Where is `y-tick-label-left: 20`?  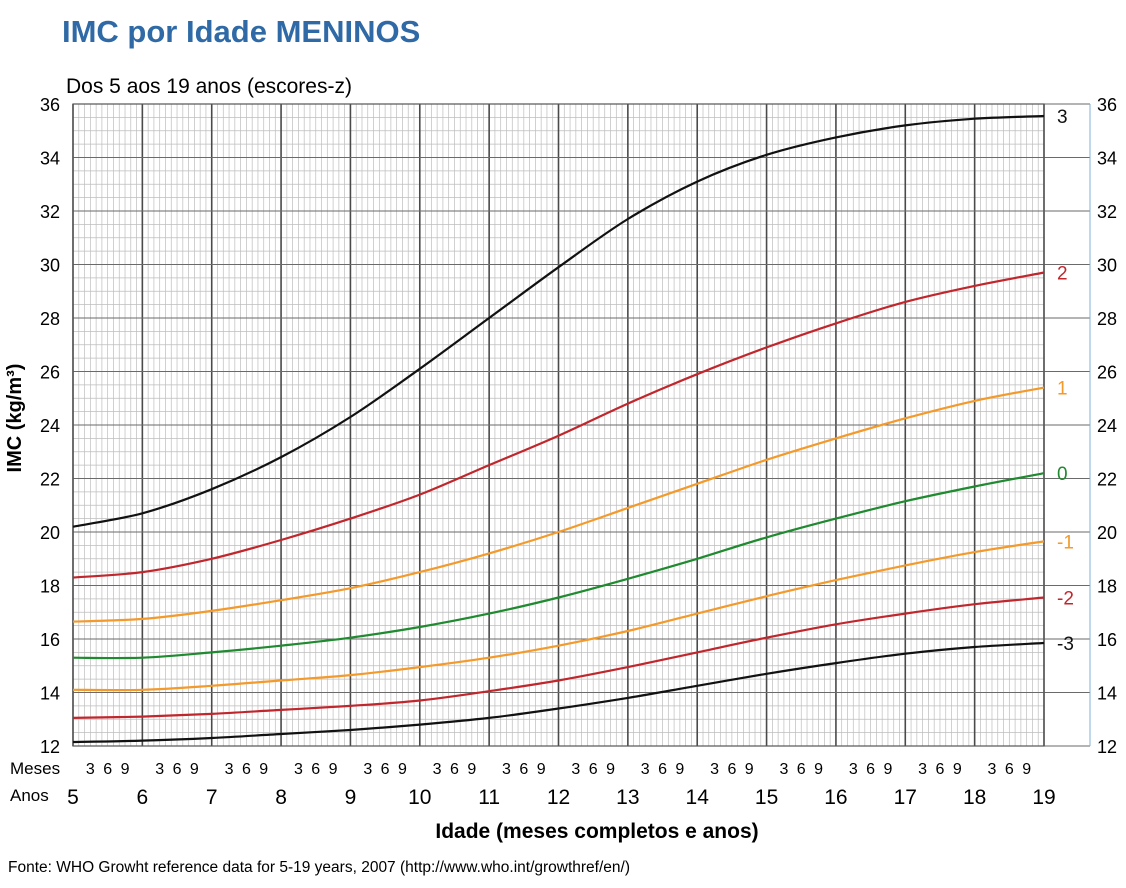
y-tick-label-left: 20 is located at coordinates (50, 533).